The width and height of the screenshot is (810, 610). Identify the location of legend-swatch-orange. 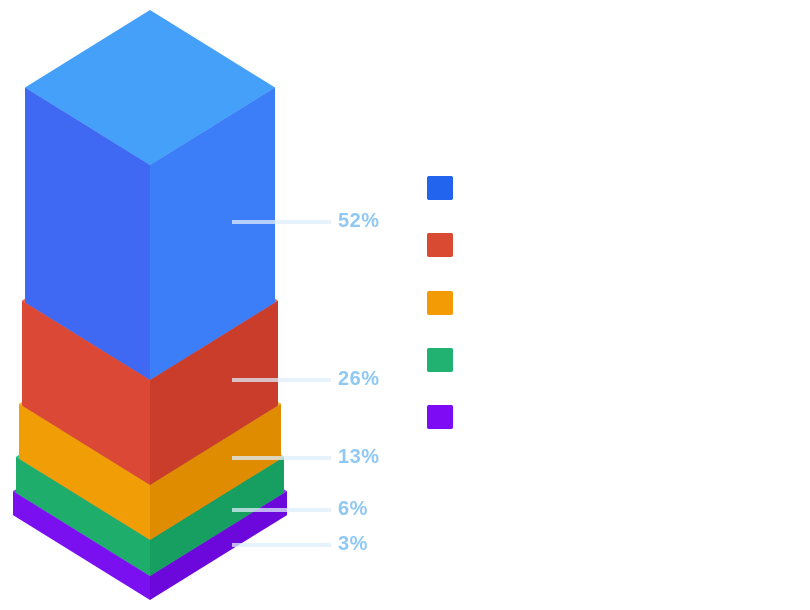
(440, 303).